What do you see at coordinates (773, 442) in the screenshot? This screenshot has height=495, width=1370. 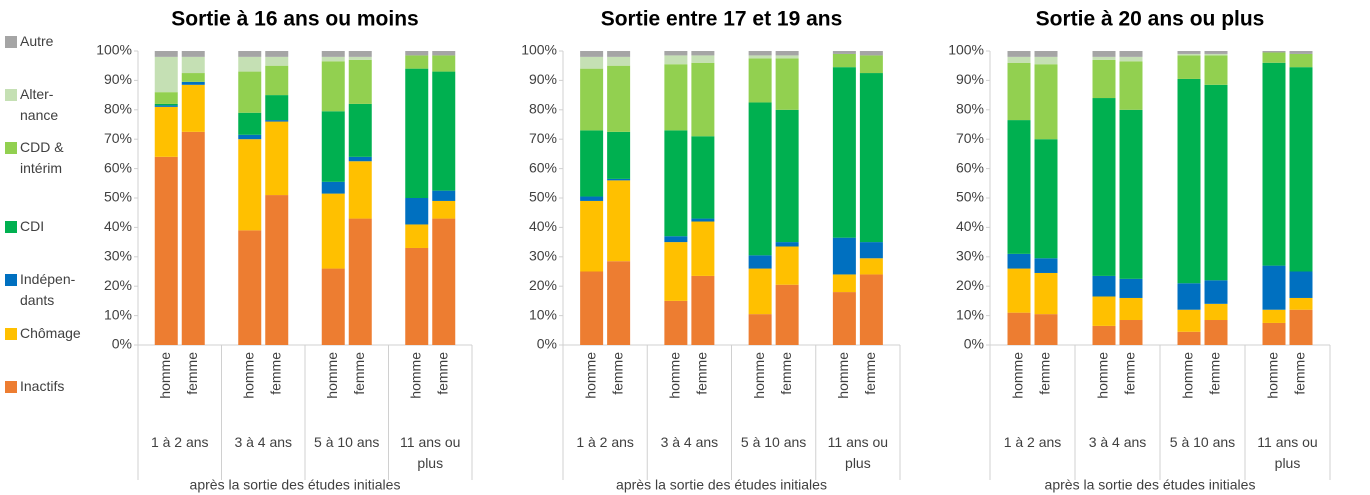 I see `group-label: 5 à 10 ans` at bounding box center [773, 442].